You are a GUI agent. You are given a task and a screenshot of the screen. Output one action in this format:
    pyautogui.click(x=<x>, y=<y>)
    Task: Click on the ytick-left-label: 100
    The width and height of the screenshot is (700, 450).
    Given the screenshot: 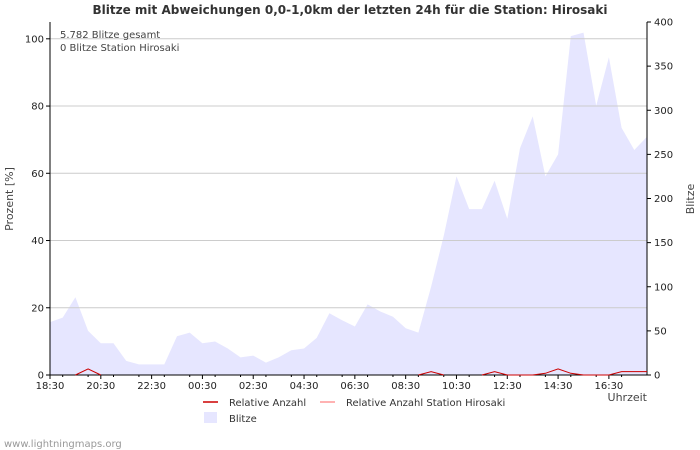 What is the action you would take?
    pyautogui.click(x=34, y=39)
    